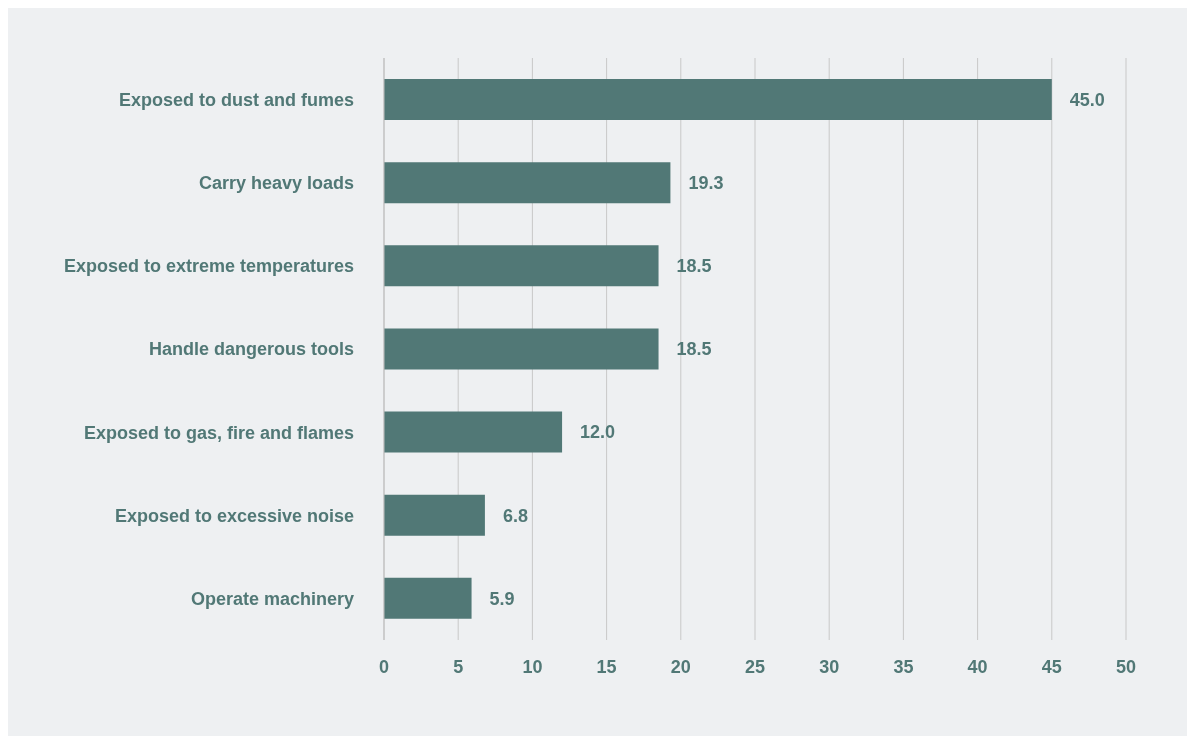  I want to click on x-tick-label: 5, so click(458, 666).